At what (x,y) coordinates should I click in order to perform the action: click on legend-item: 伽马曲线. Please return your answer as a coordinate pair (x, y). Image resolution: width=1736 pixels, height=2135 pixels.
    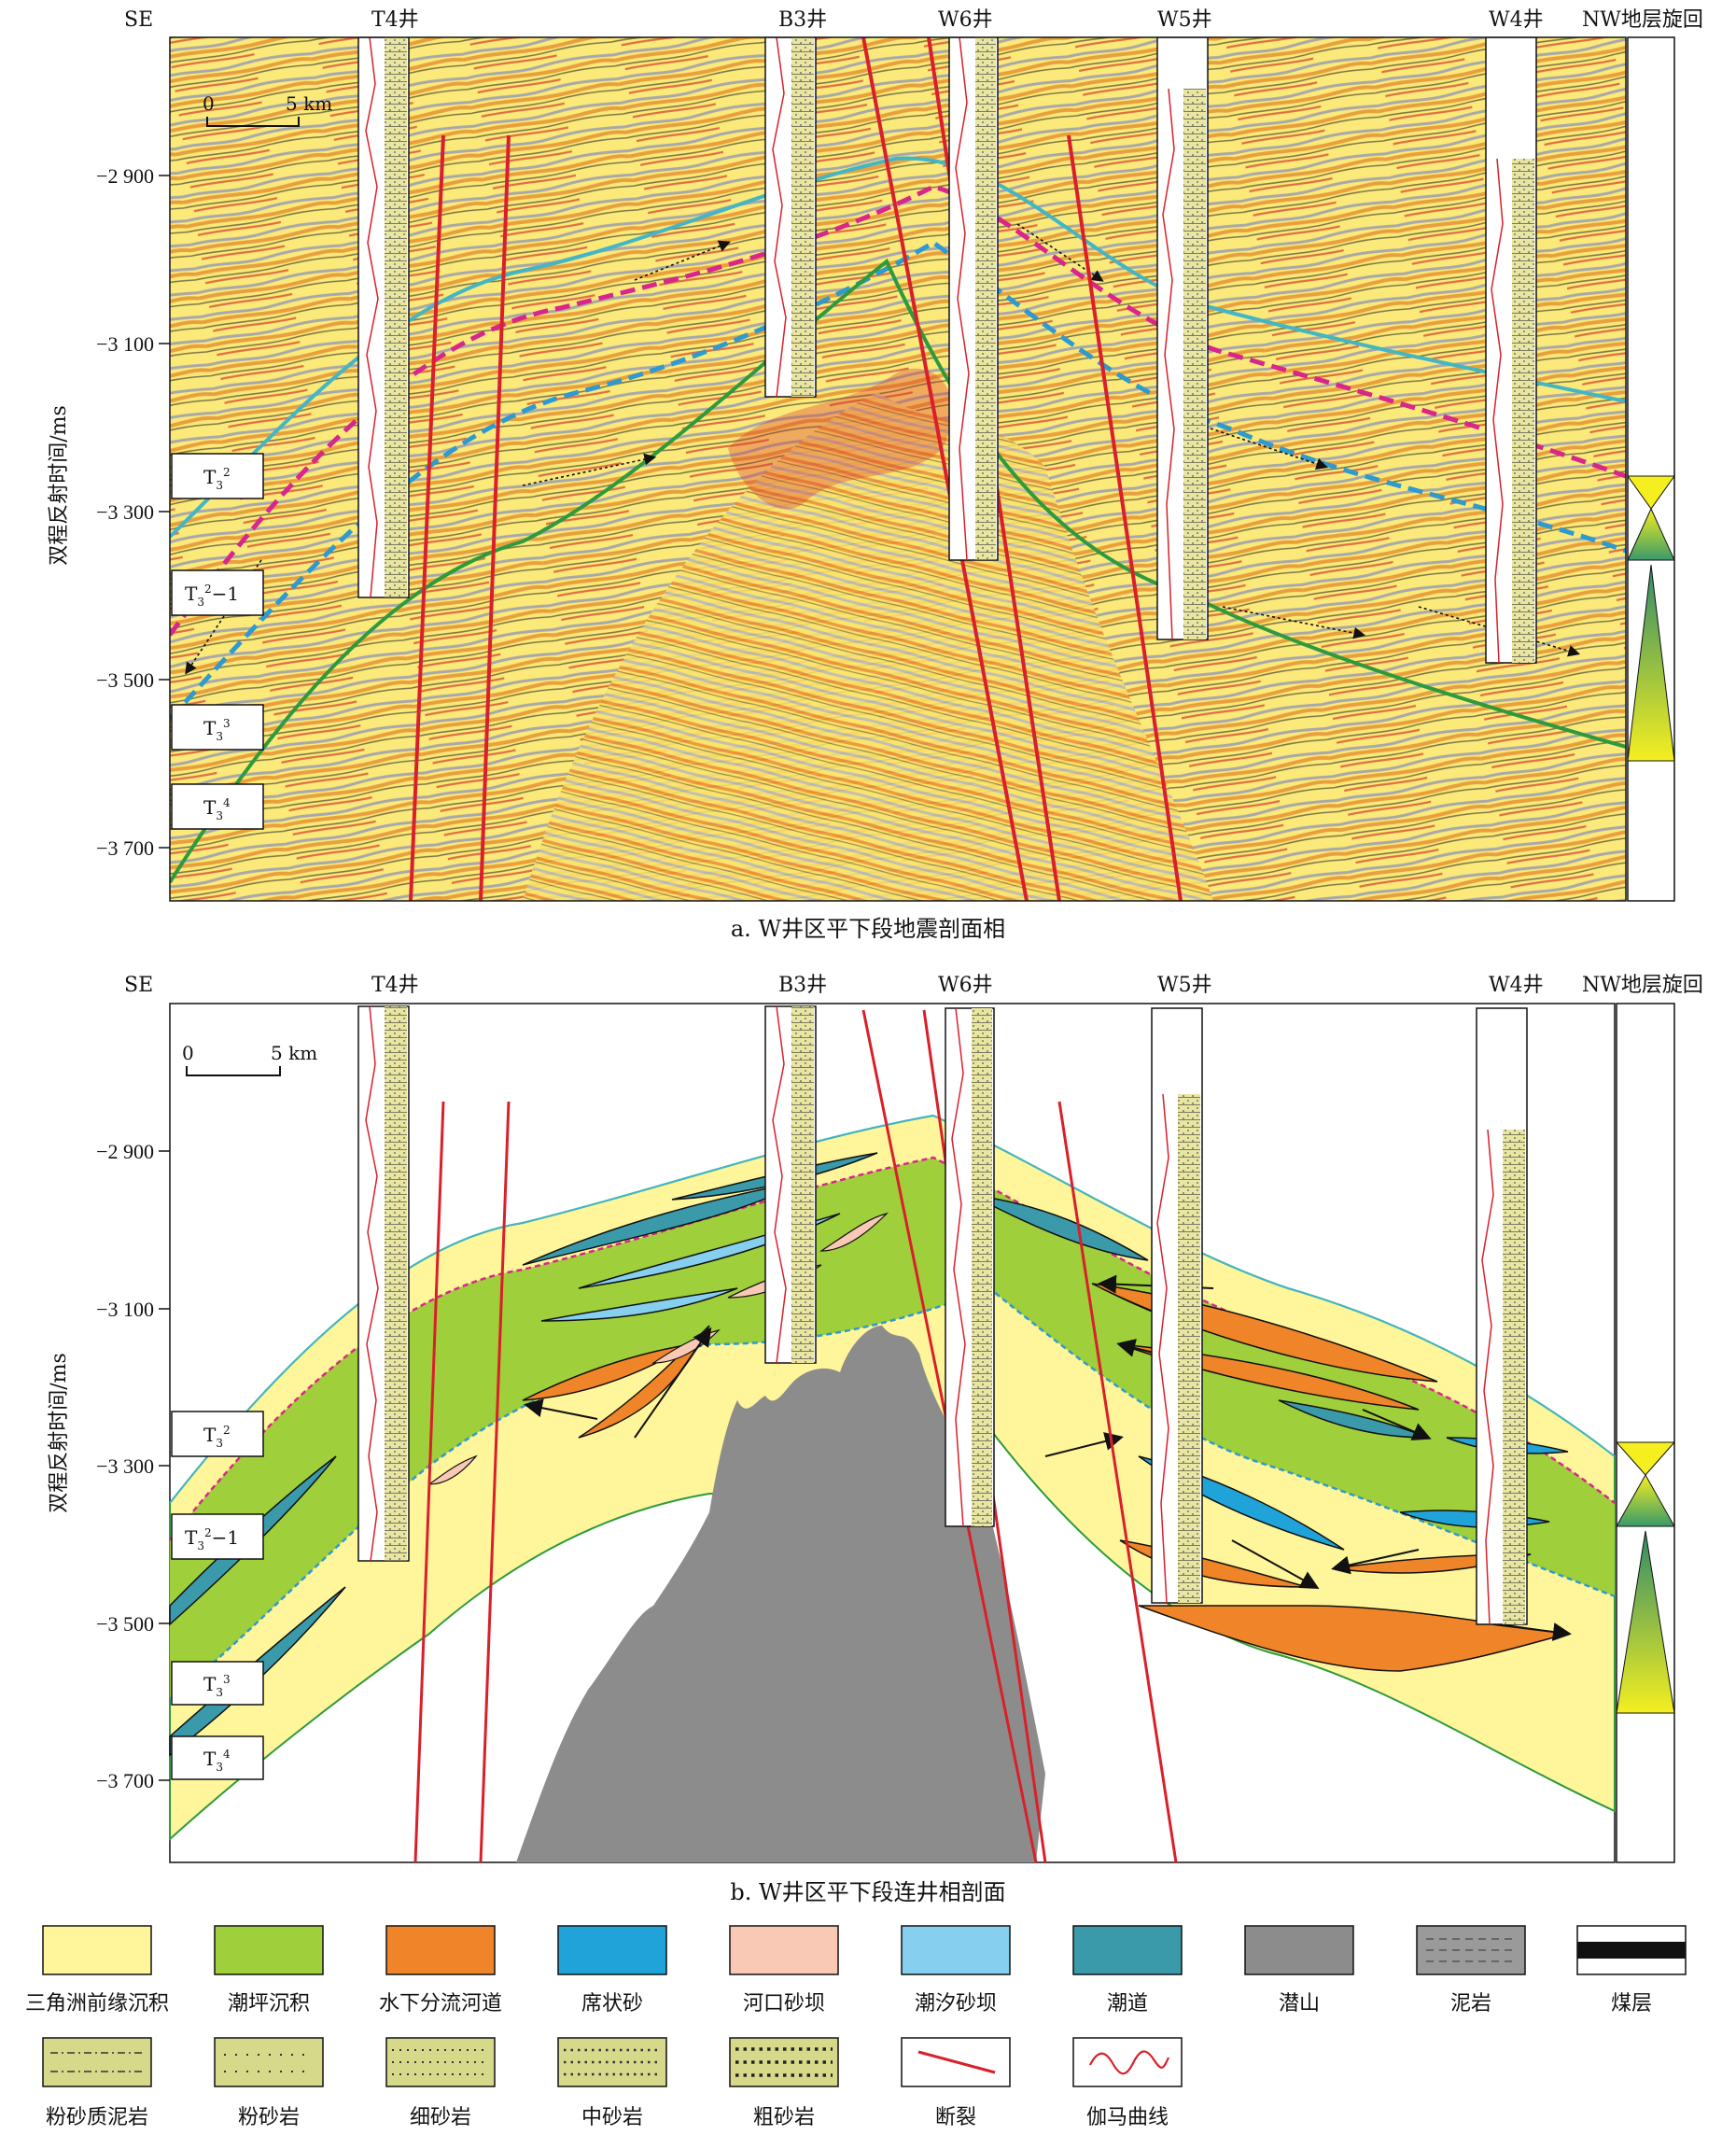
    Looking at the image, I should click on (1127, 2083).